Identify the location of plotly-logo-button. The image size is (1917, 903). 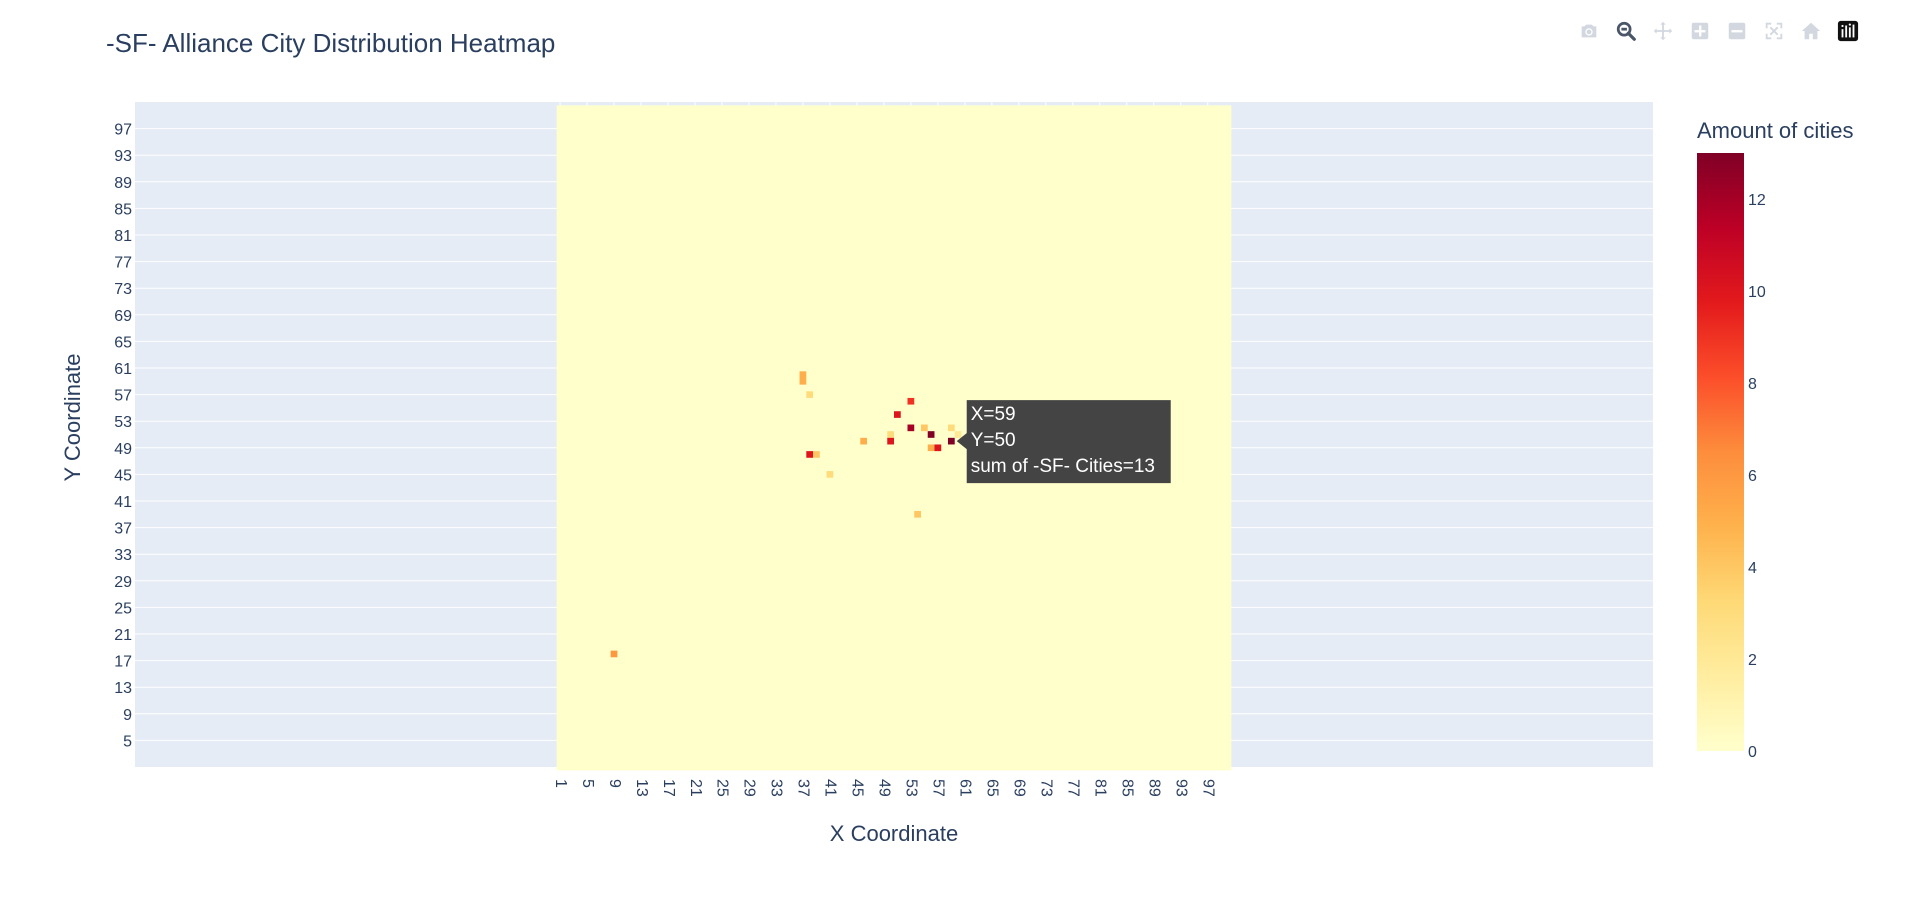
(1847, 31).